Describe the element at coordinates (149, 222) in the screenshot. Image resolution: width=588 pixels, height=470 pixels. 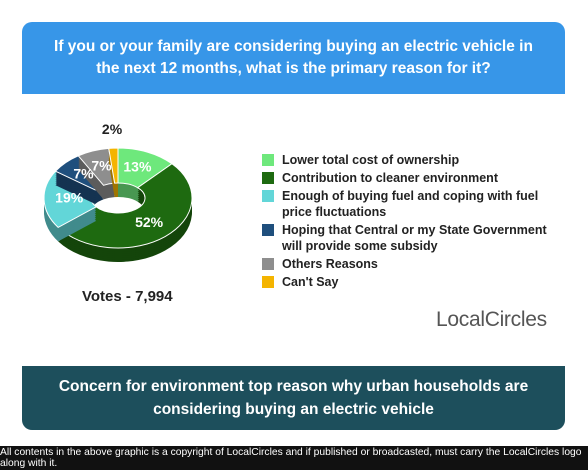
I see `value-label: 52%` at that location.